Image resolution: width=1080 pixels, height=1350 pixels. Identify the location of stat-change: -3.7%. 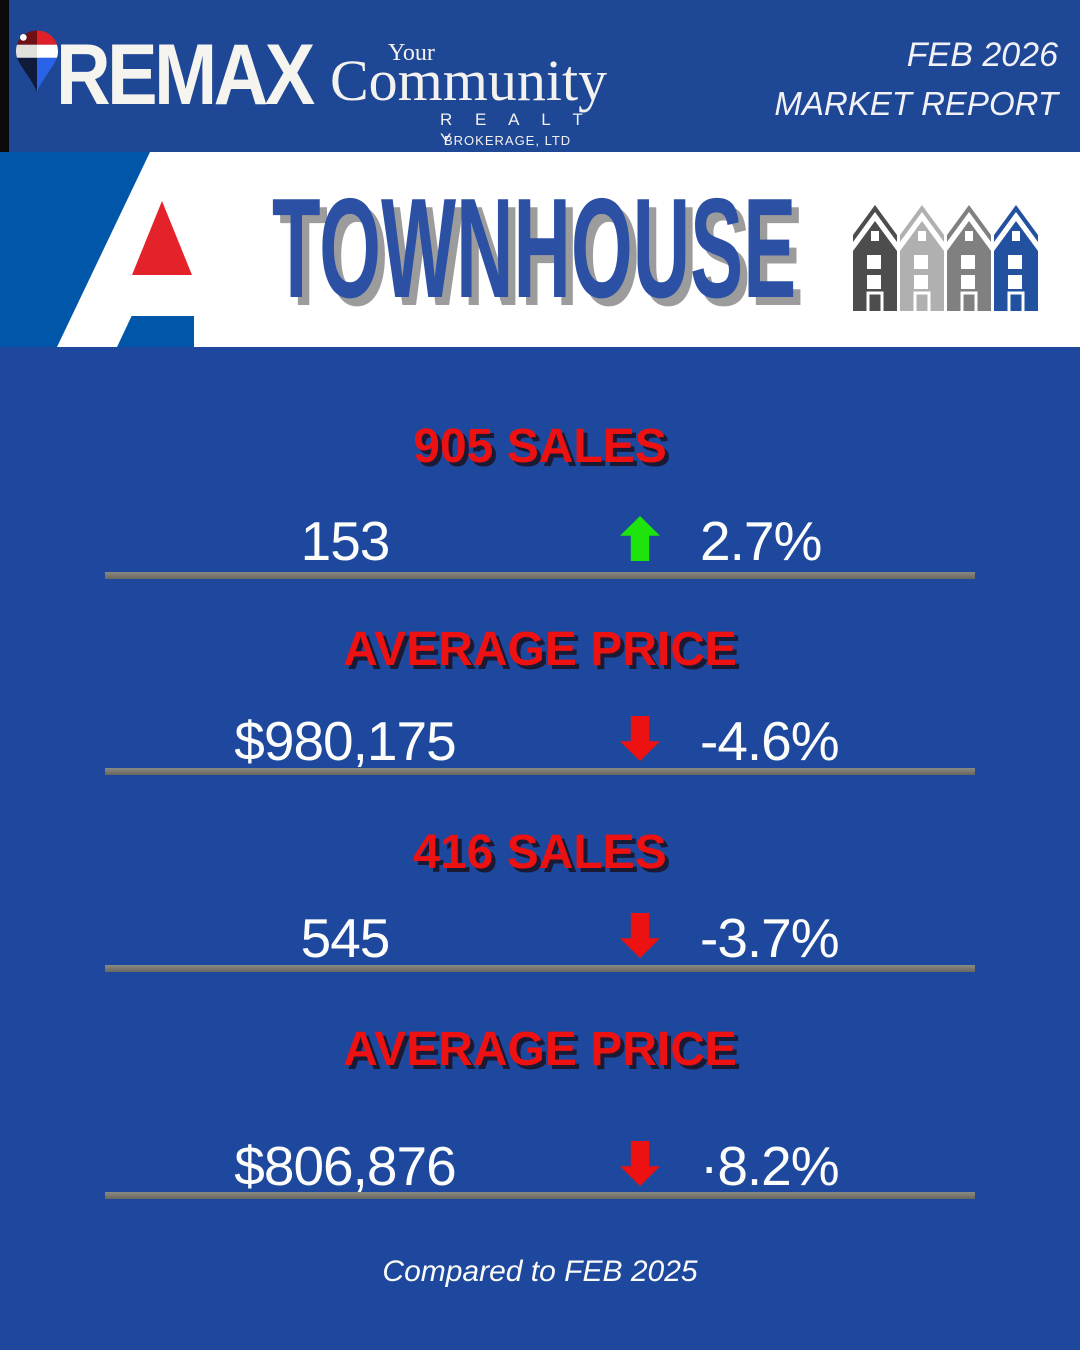
(770, 938).